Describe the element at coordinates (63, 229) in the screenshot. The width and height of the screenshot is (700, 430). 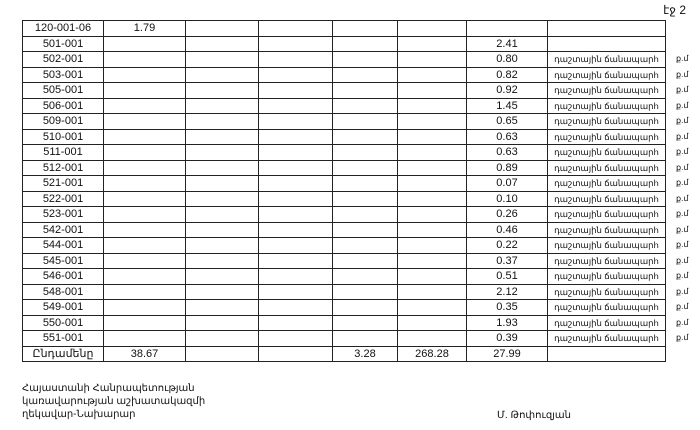
I see `cell-code: 542-001` at that location.